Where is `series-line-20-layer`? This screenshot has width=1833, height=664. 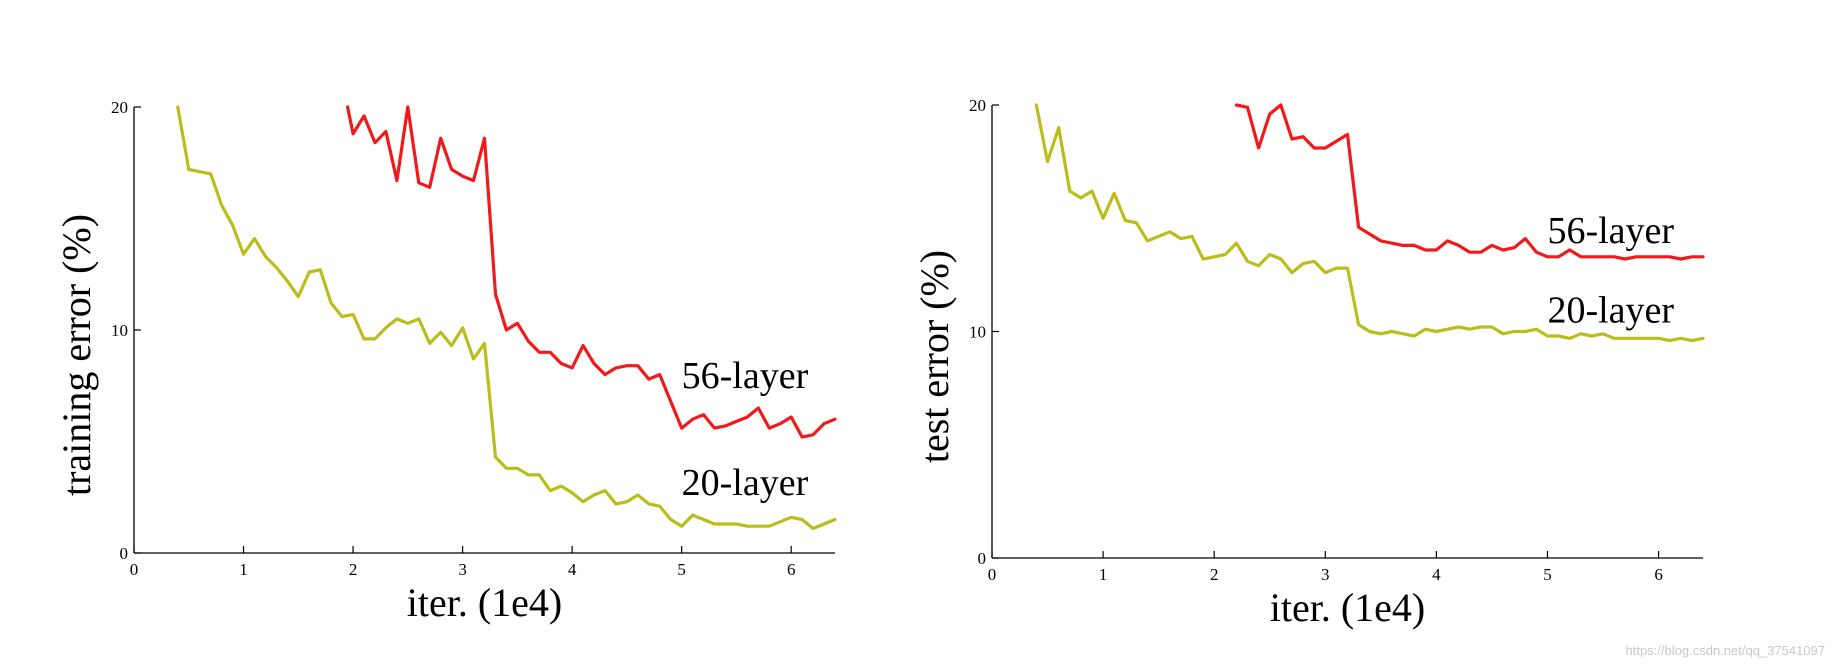
series-line-20-layer is located at coordinates (1369, 223).